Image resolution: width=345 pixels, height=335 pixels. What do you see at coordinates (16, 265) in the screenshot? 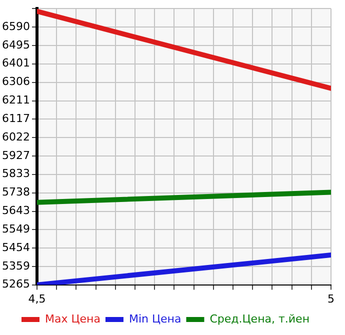
I see `y-tick-label: 5359` at bounding box center [16, 265].